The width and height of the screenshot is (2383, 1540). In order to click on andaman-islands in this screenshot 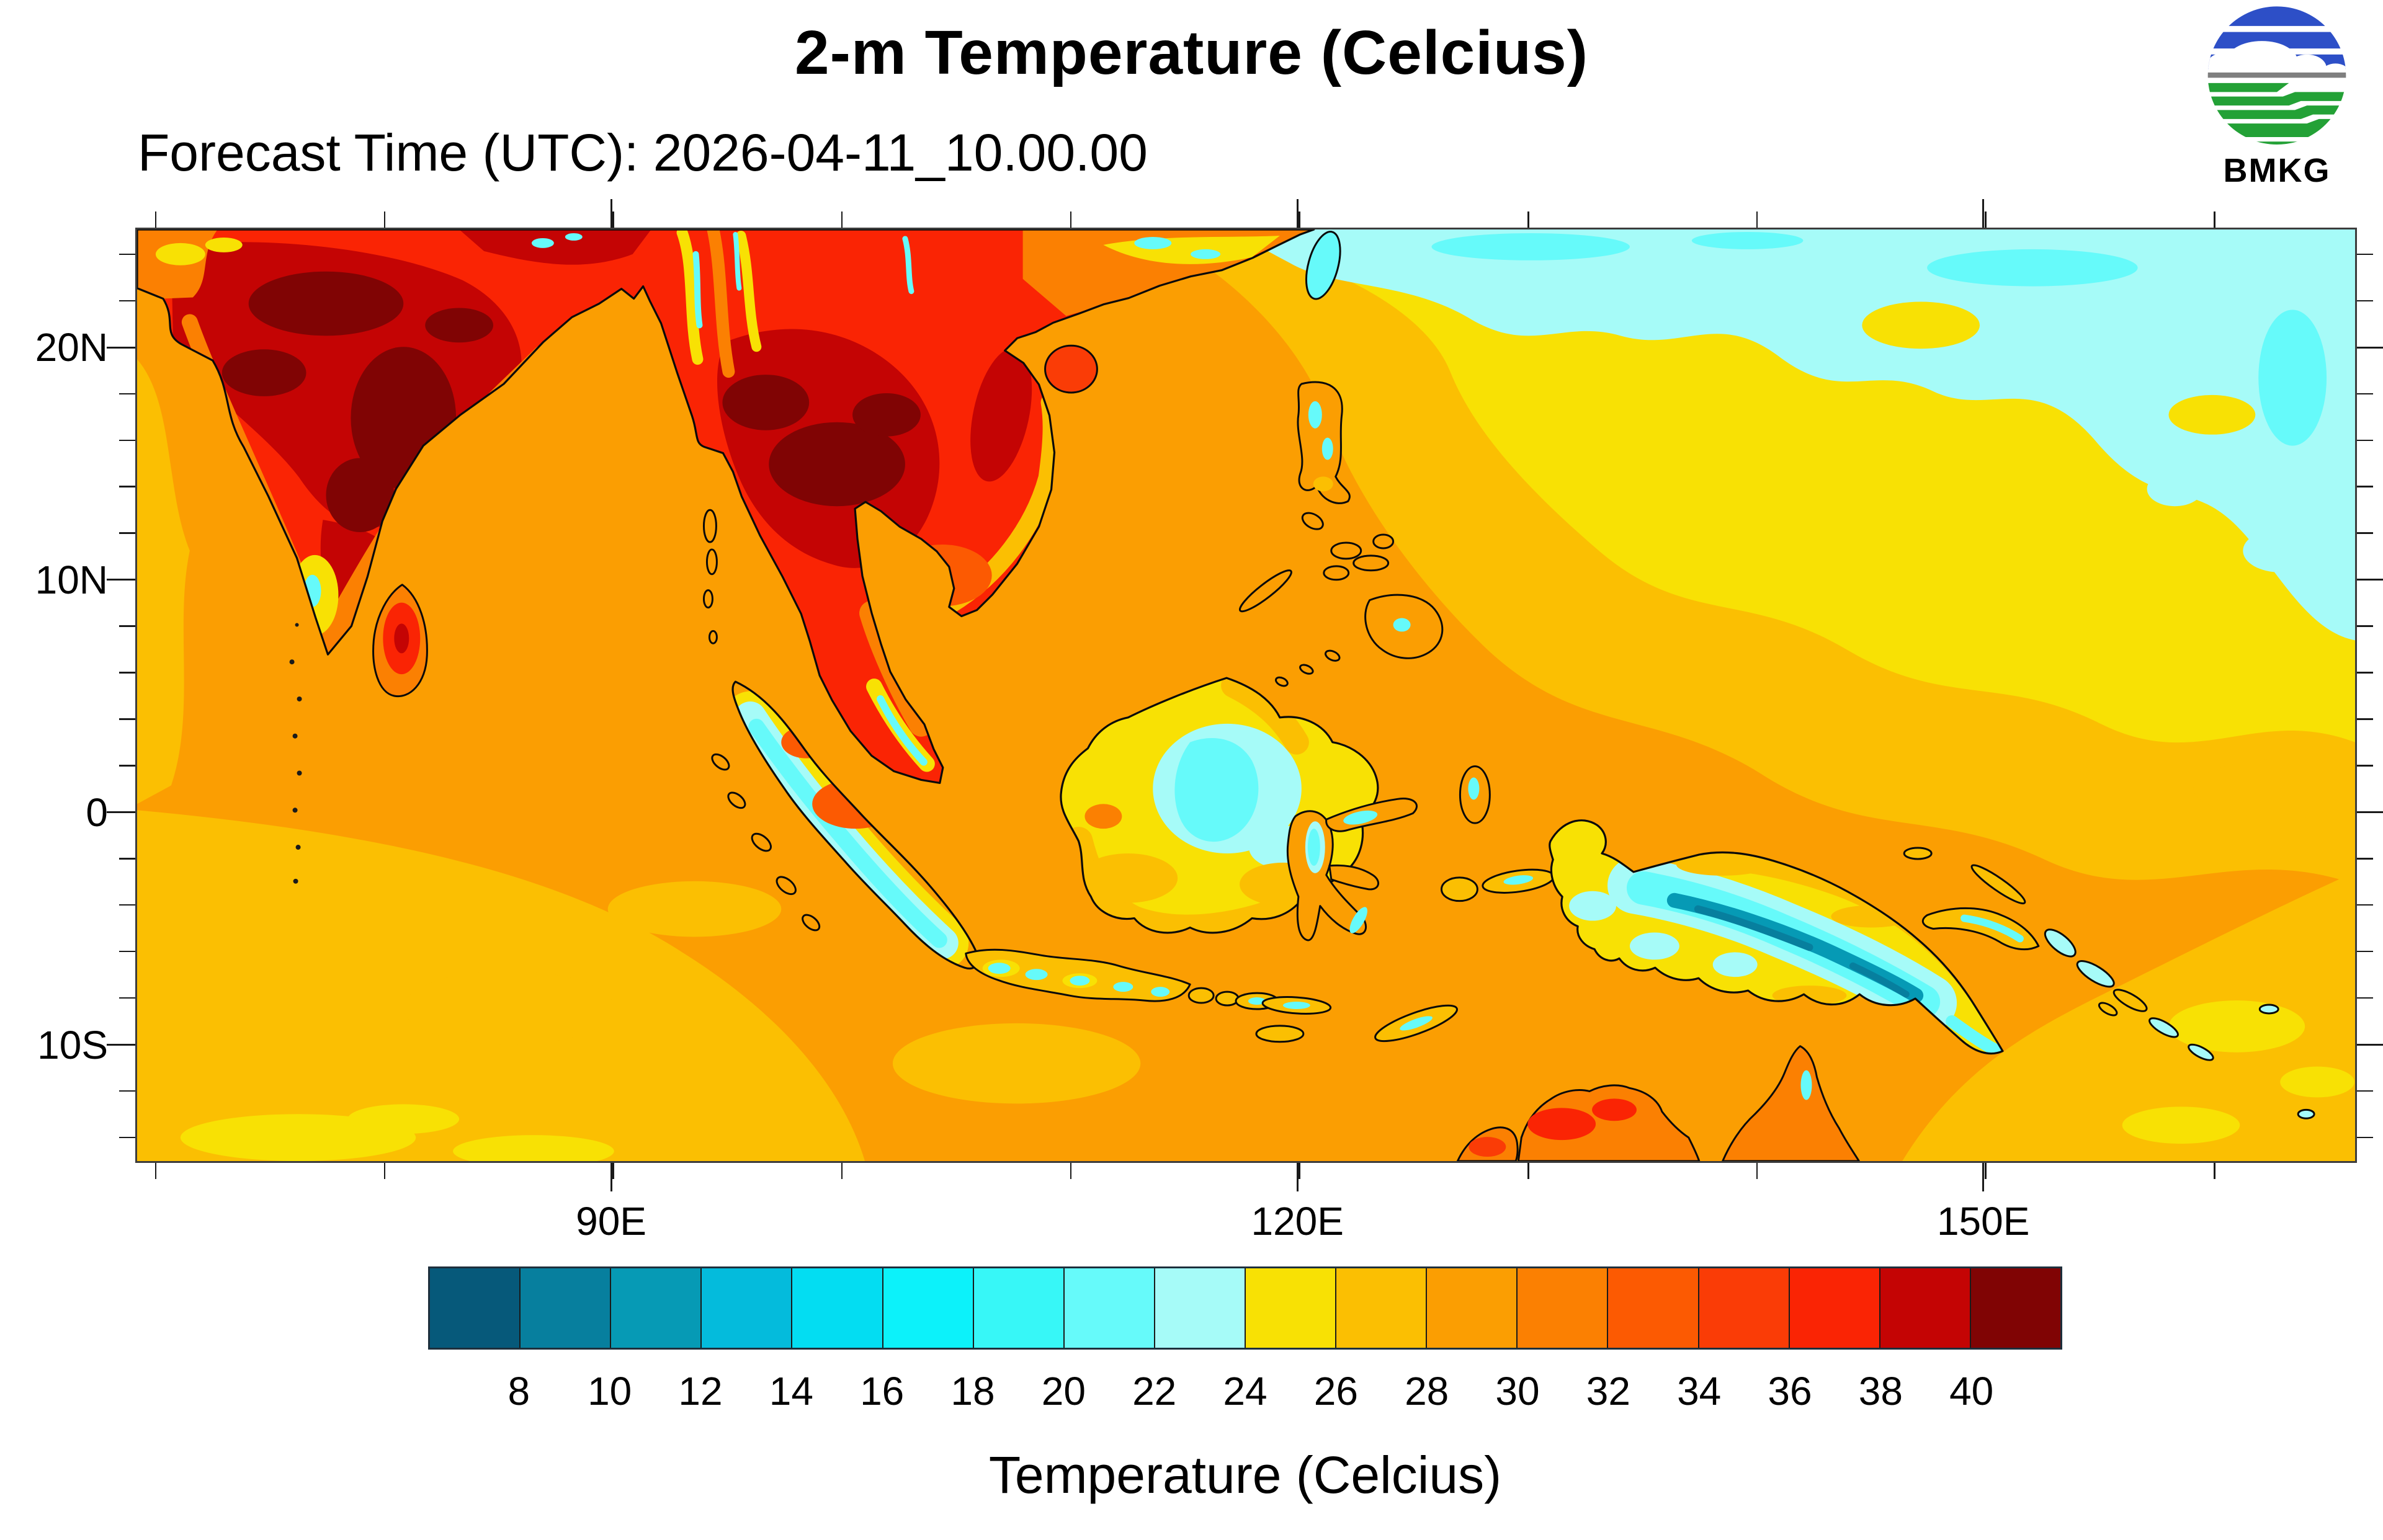, I will do `click(709, 526)`.